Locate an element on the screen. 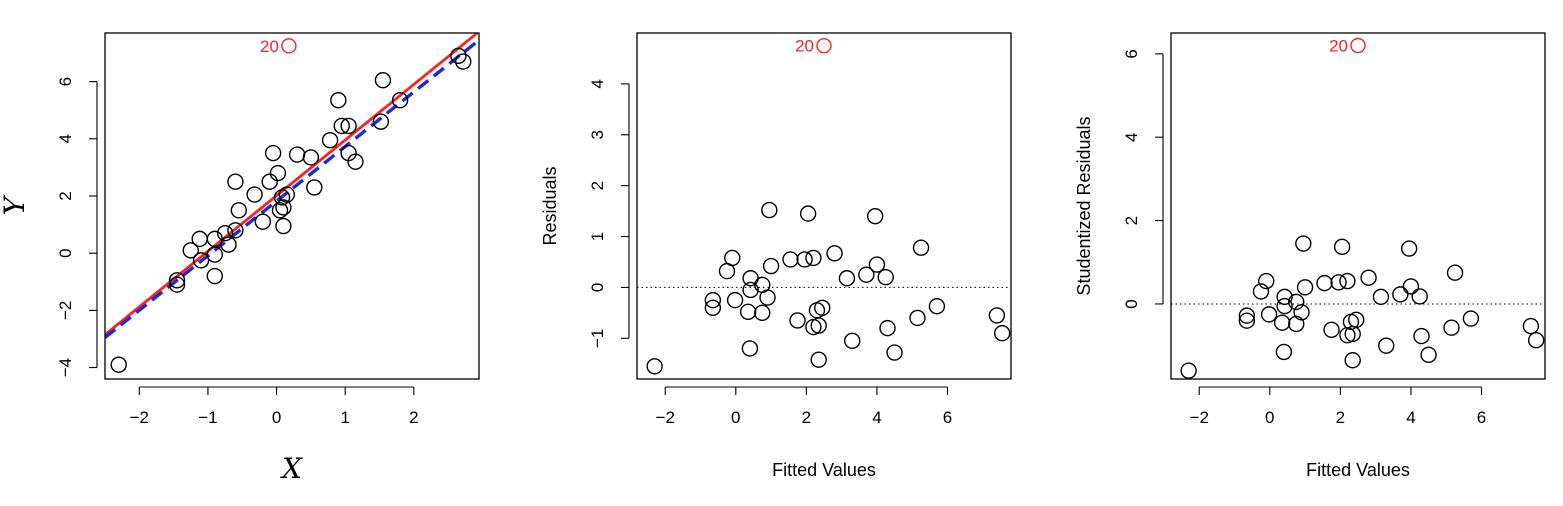  y-tick-label: −1 is located at coordinates (597, 338).